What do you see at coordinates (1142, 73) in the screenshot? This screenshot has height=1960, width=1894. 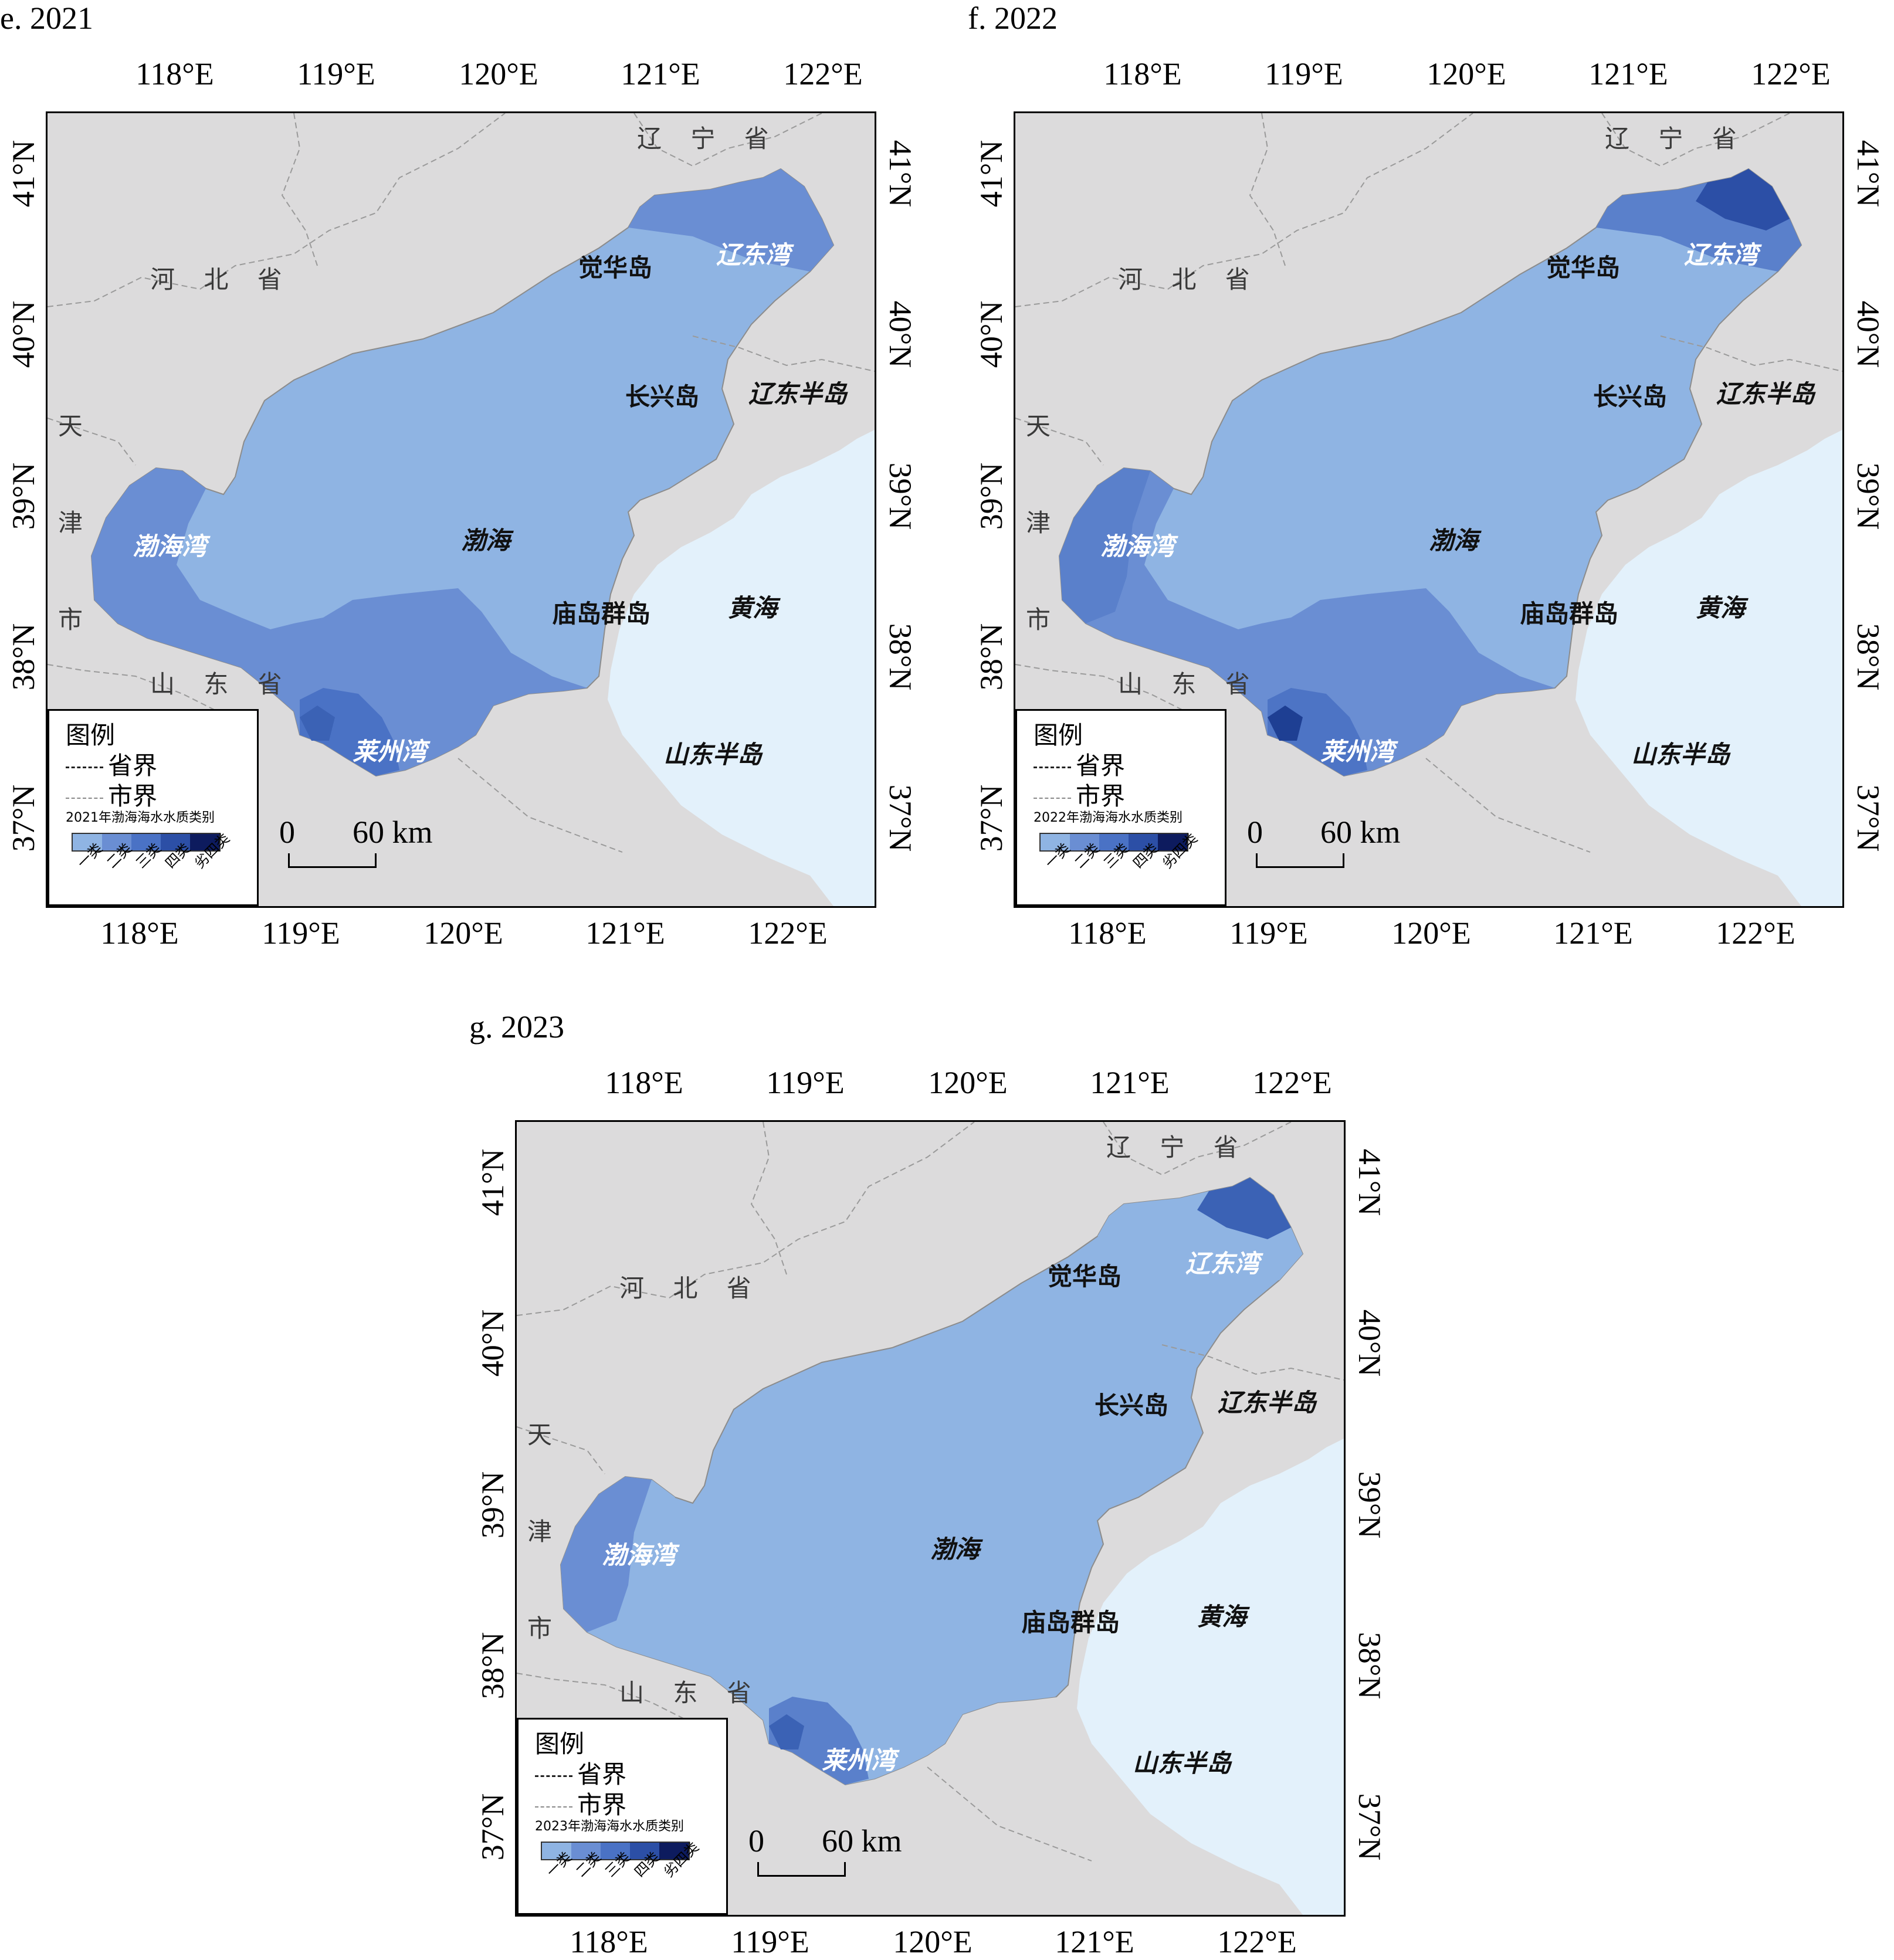 I see `lon-label-top: 118°E` at bounding box center [1142, 73].